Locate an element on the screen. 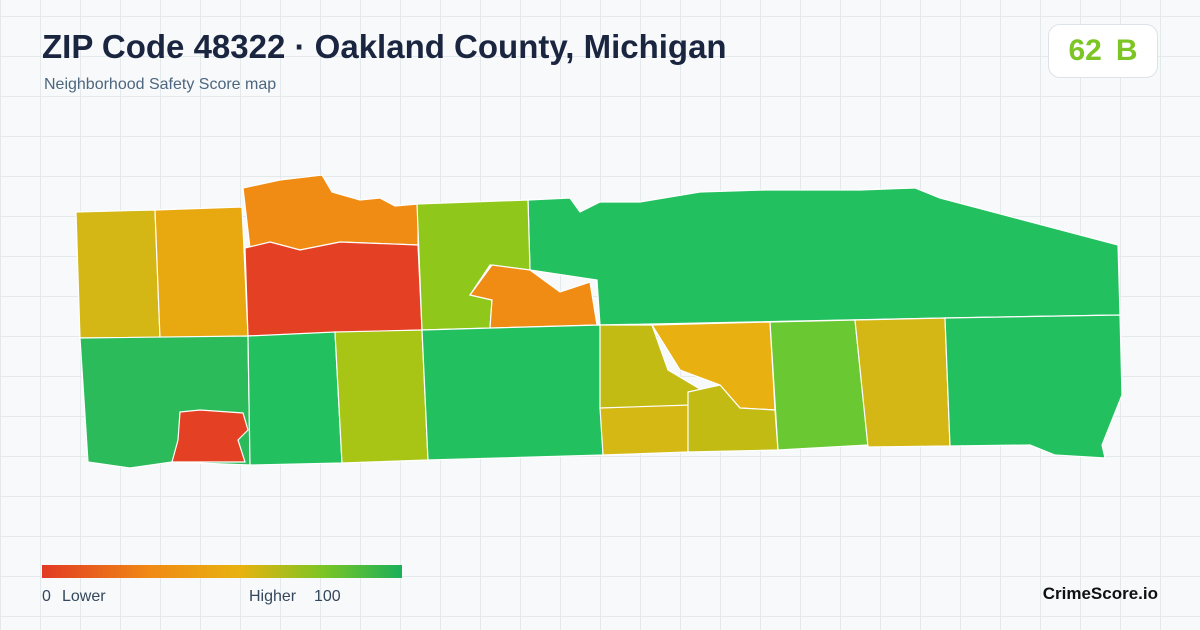 The height and width of the screenshot is (630, 1200). score: 62 is located at coordinates (1085, 50).